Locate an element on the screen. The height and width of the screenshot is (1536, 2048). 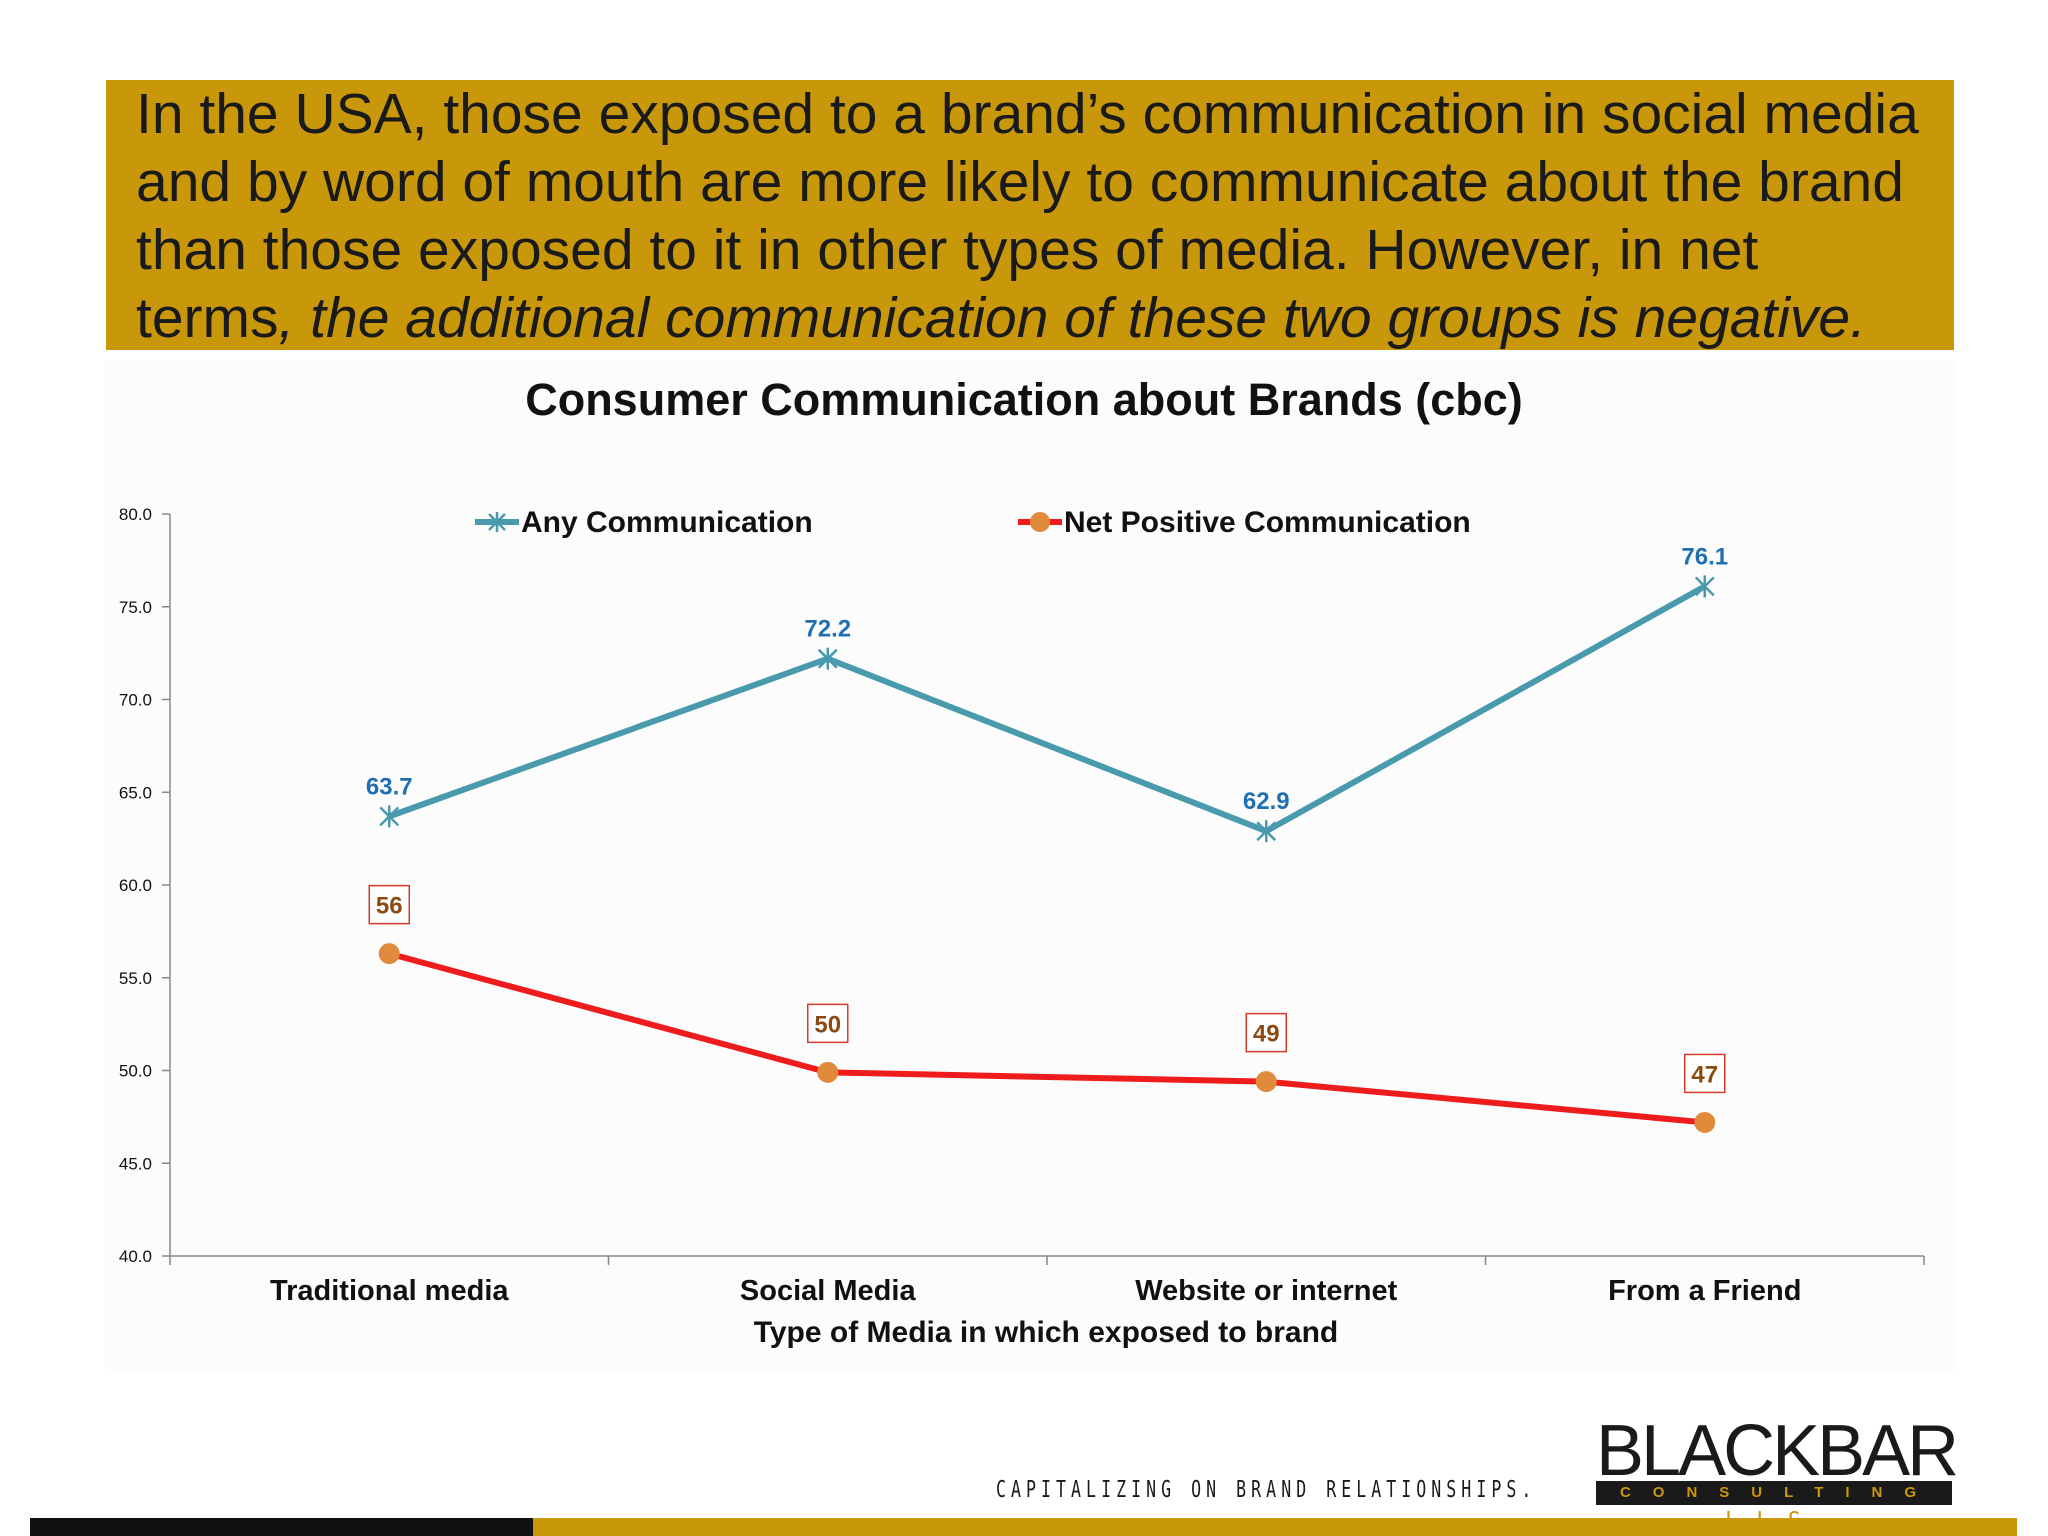
series-any-communication: 63.7 72.2 62.9 76.1 is located at coordinates (1047, 693).